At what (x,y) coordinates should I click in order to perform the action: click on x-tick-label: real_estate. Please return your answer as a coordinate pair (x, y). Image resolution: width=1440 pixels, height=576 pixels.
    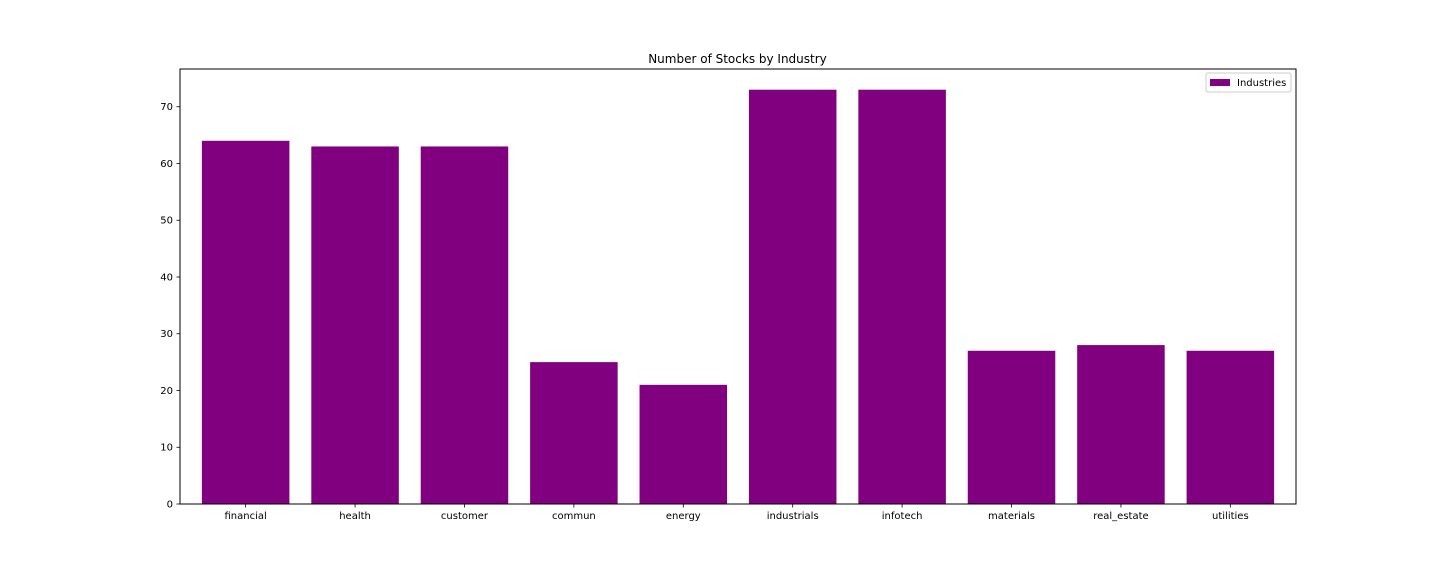
    Looking at the image, I should click on (1120, 516).